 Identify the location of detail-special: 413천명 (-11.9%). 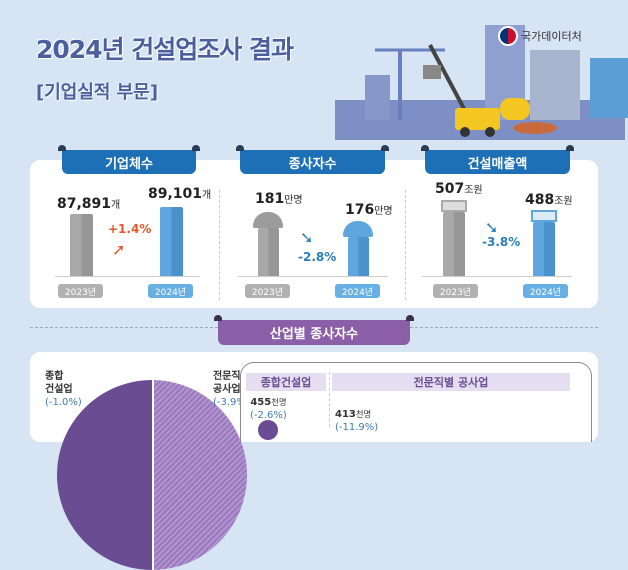
(357, 421).